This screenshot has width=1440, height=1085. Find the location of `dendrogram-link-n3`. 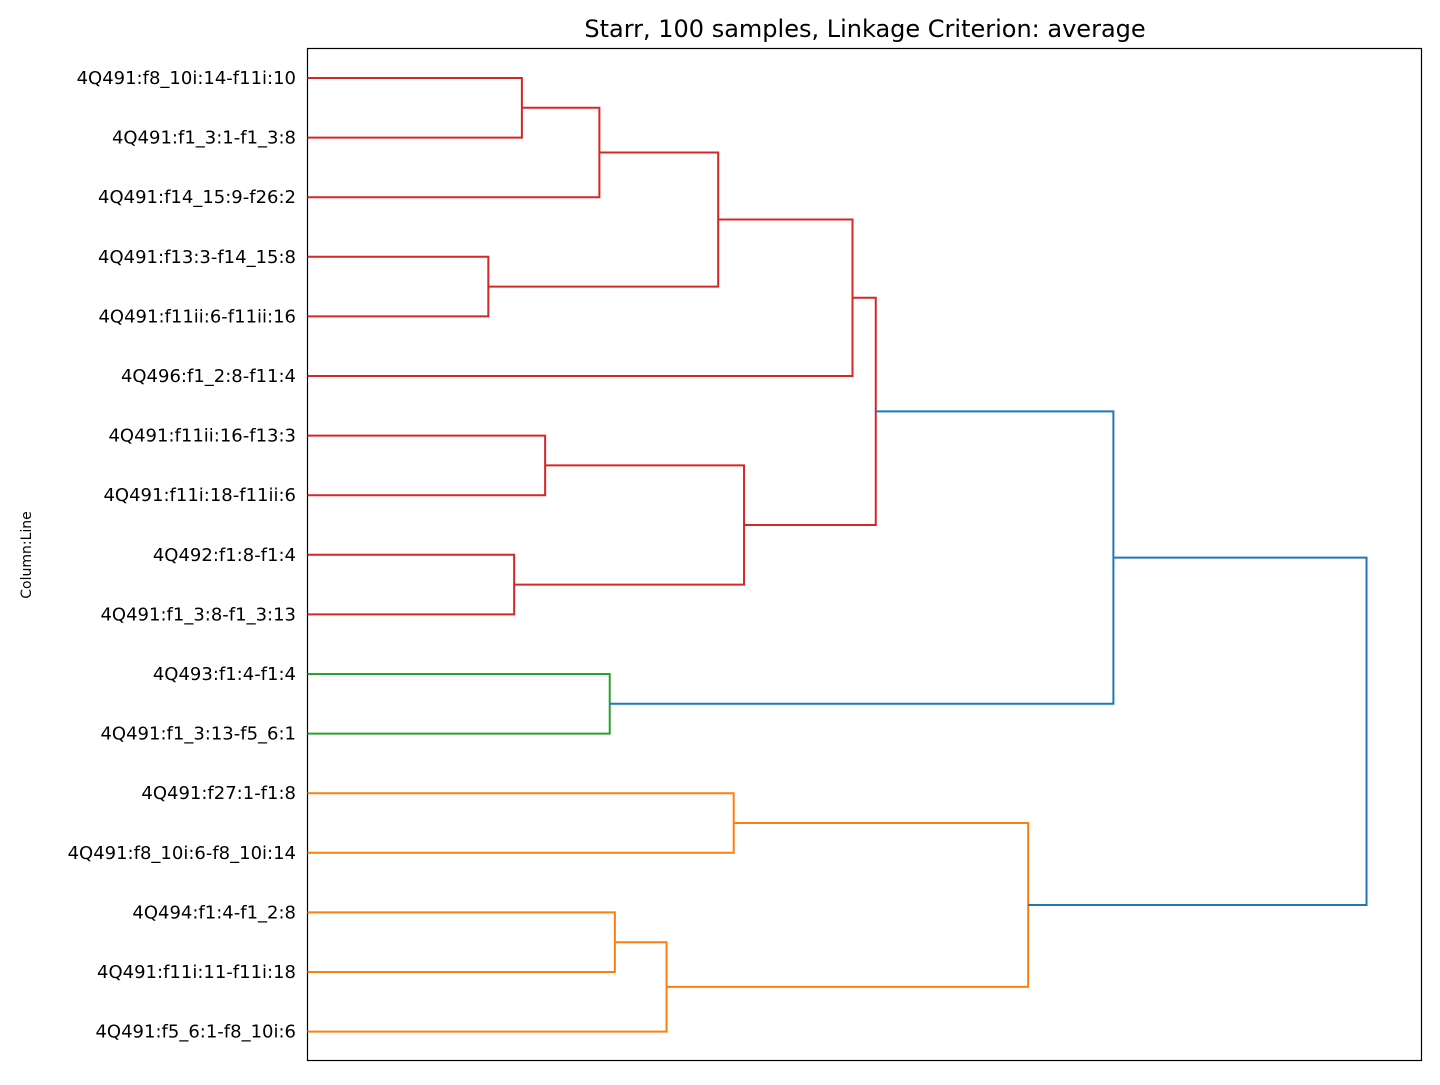

dendrogram-link-n3 is located at coordinates (398, 286).